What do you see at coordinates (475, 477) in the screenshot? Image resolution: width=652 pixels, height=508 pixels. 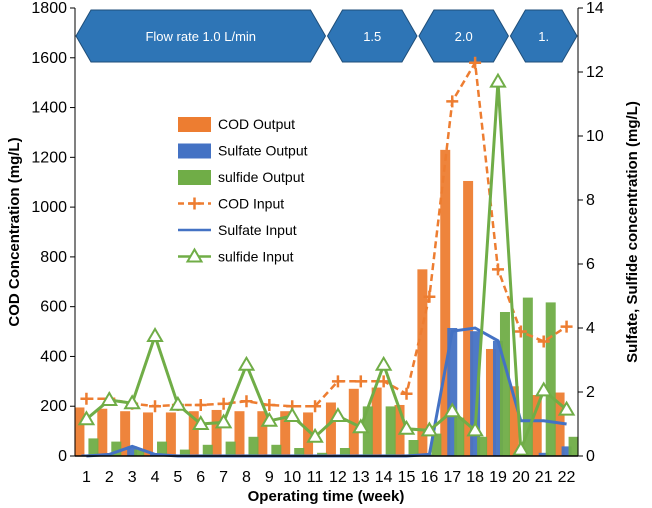 I see `x-tick-label: 18` at bounding box center [475, 477].